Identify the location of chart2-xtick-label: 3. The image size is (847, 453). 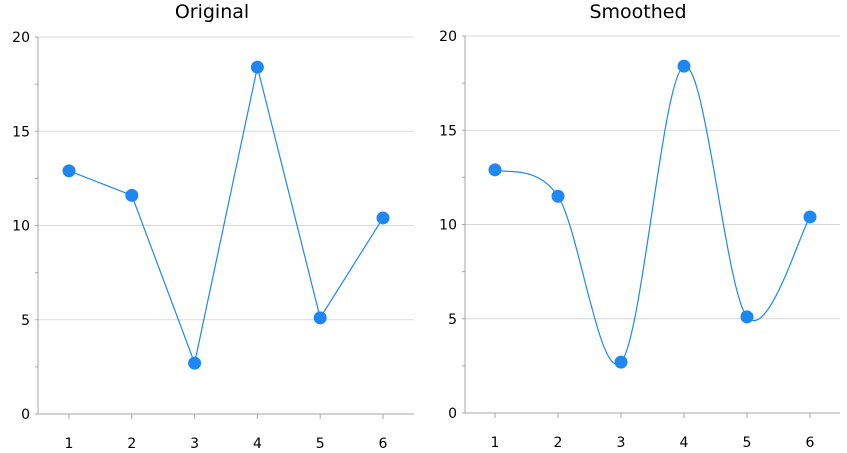
(621, 443).